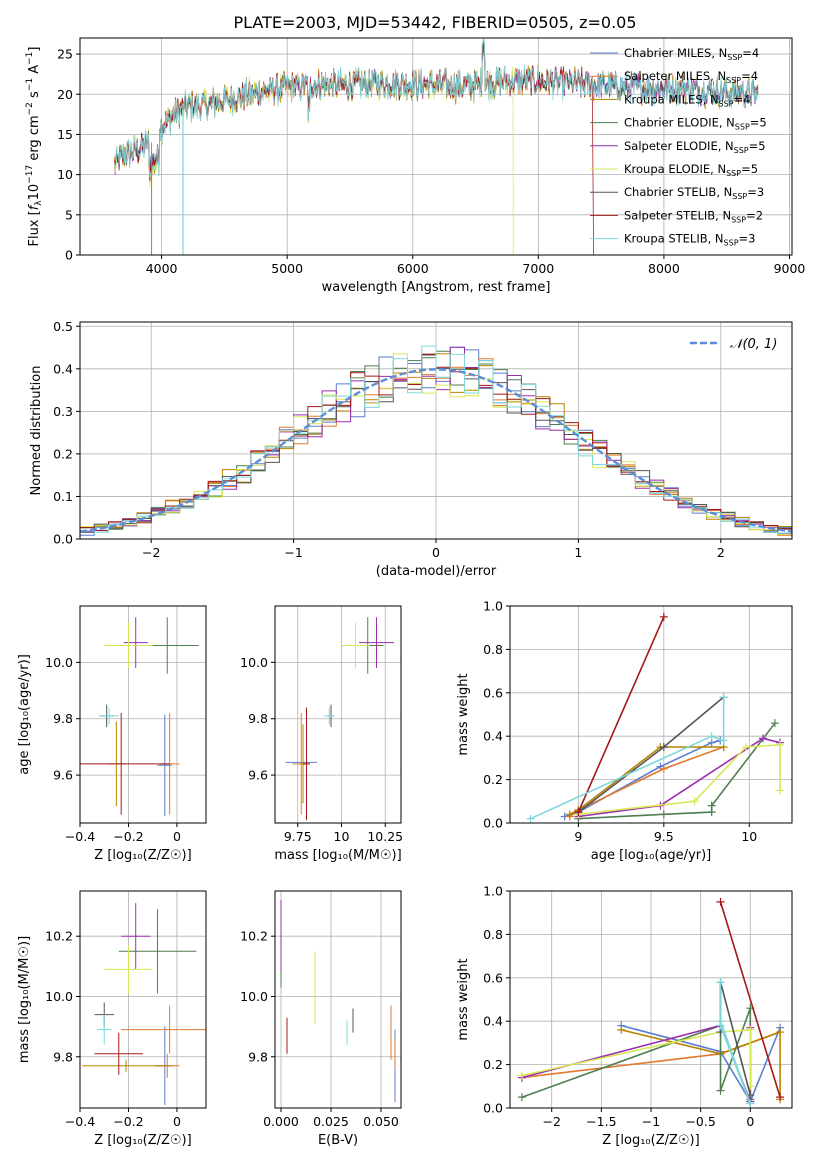 Image resolution: width=819 pixels, height=1170 pixels. What do you see at coordinates (689, 240) in the screenshot?
I see `legend-entry: Kroupa STELIB, NSSP=3` at bounding box center [689, 240].